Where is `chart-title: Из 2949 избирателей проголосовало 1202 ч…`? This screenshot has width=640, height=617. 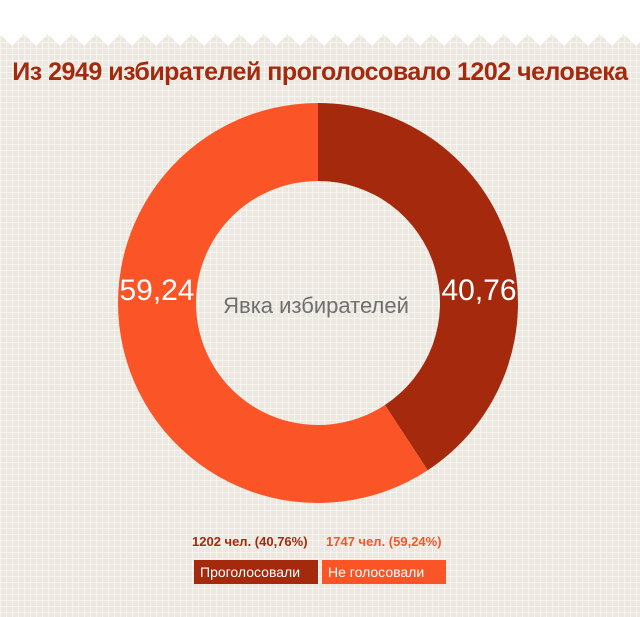
chart-title: Из 2949 избирателей проголосовало 1202 ч… is located at coordinates (320, 72).